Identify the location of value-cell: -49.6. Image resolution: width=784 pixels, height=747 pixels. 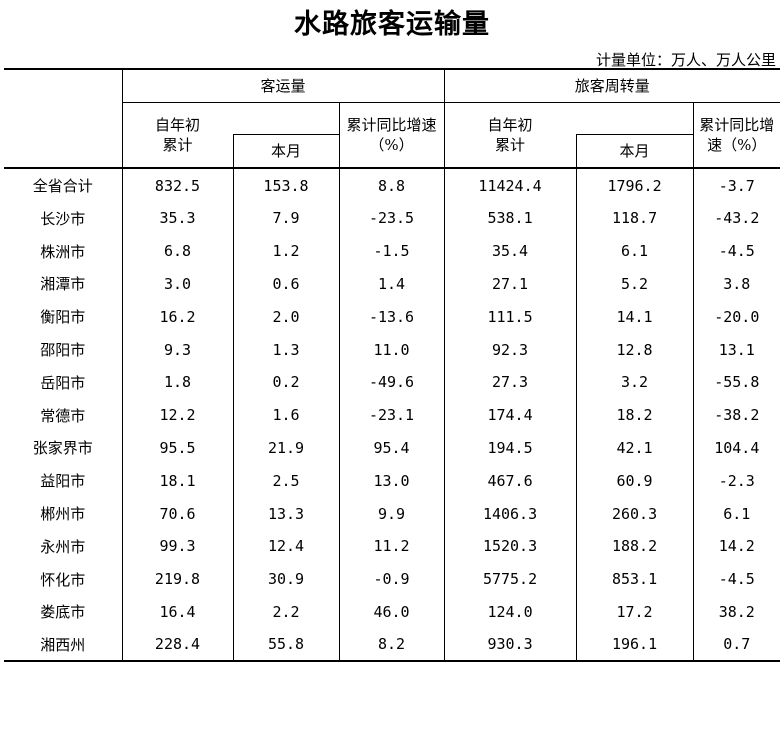
(391, 382).